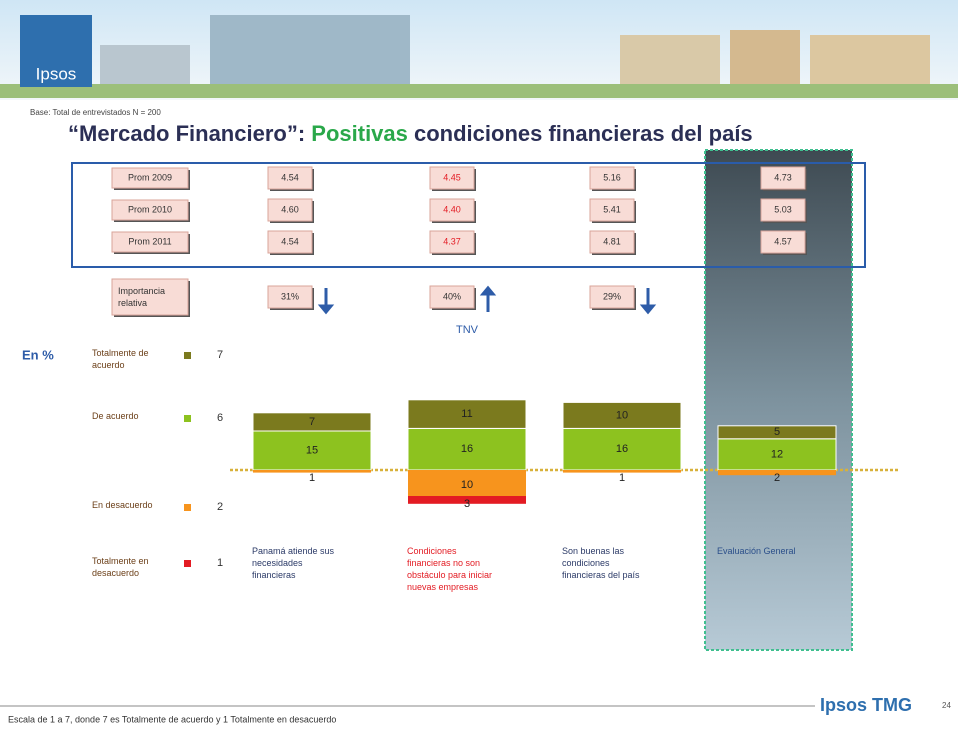  I want to click on title-part: “Mercado Financiero”:, so click(189, 133).